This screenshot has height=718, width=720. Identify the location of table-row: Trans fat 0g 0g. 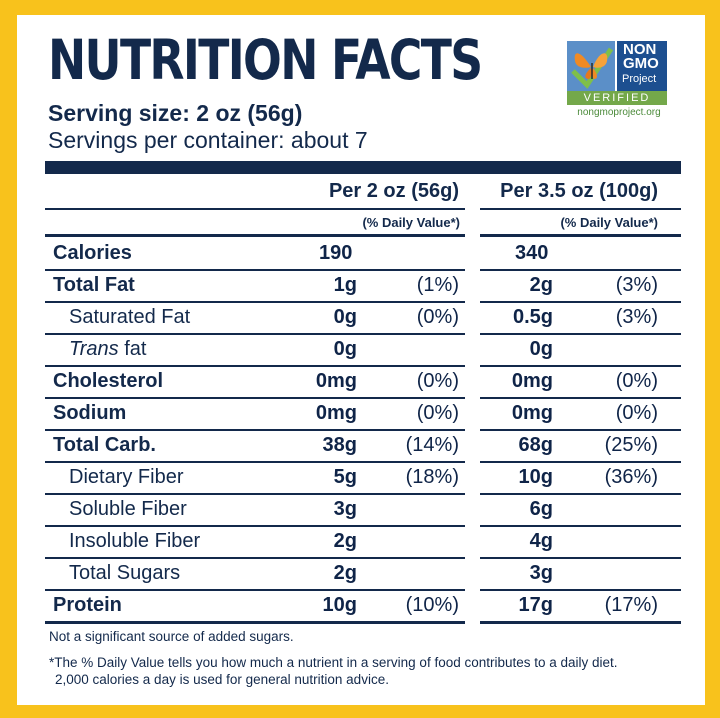
(361, 350).